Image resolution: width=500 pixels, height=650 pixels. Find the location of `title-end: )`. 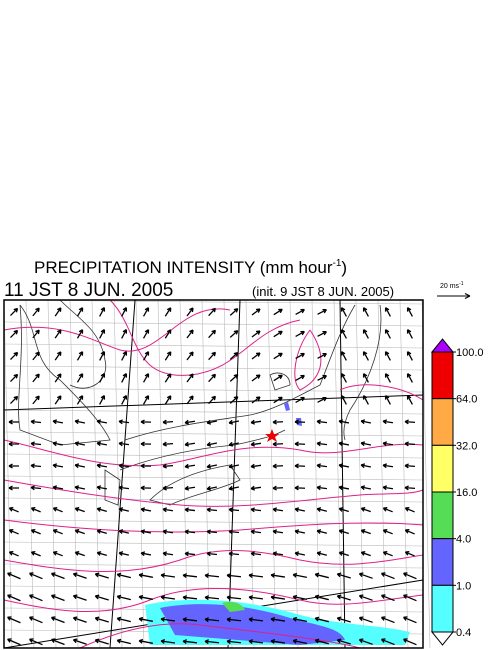

title-end: ) is located at coordinates (344, 267).